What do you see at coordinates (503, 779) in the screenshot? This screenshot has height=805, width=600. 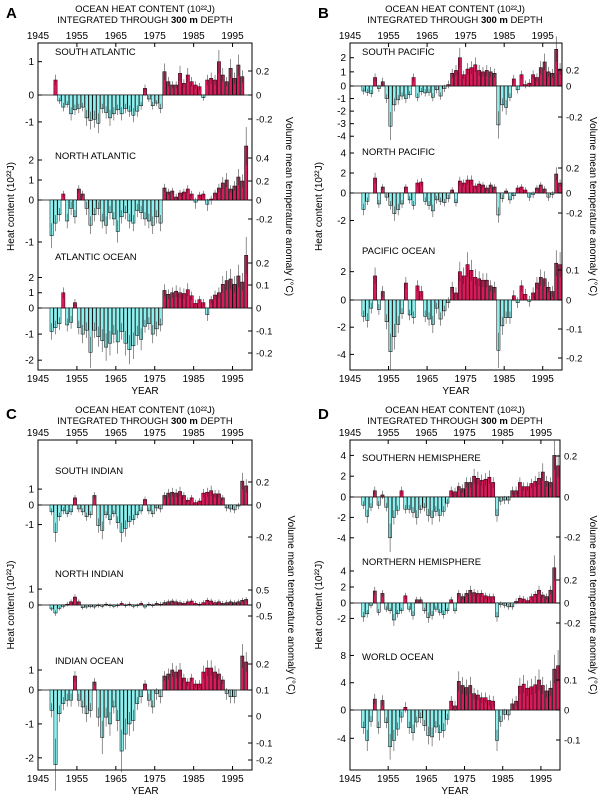 I see `x-tick-label: 1985` at bounding box center [503, 779].